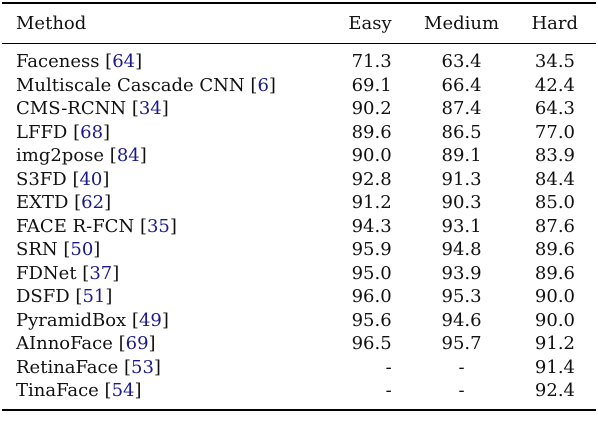  I want to click on table-row: Multiscale Cascade CNN [6] 69.1 66.4 42.4, so click(299, 86).